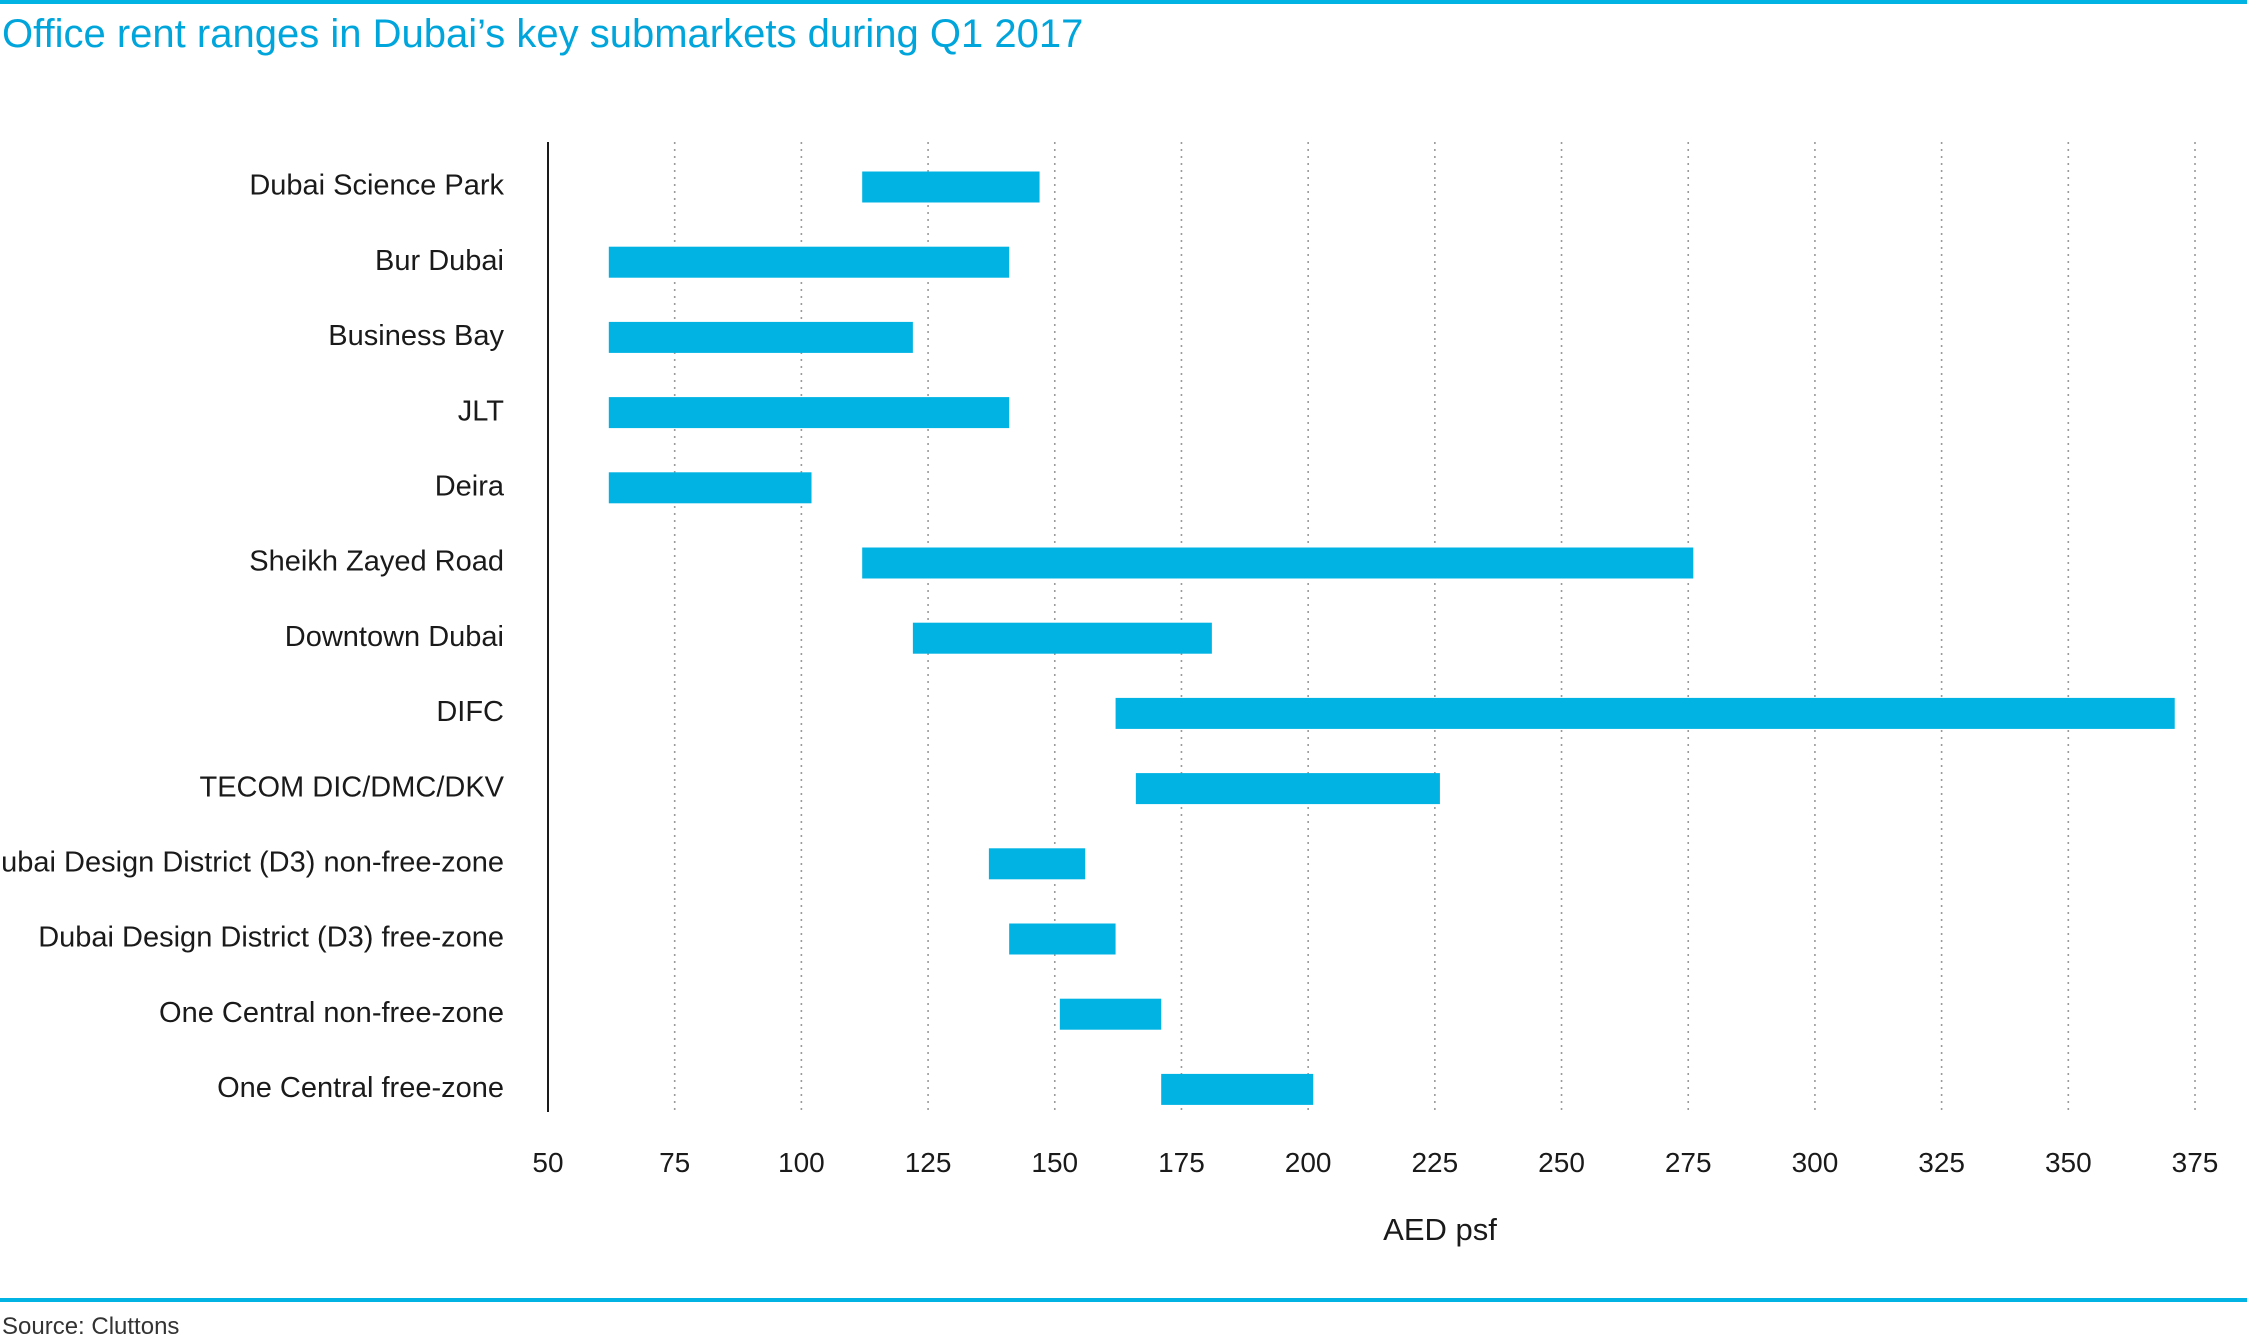 The width and height of the screenshot is (2247, 1341). Describe the element at coordinates (1815, 1162) in the screenshot. I see `x-tick-label-300: 300` at that location.